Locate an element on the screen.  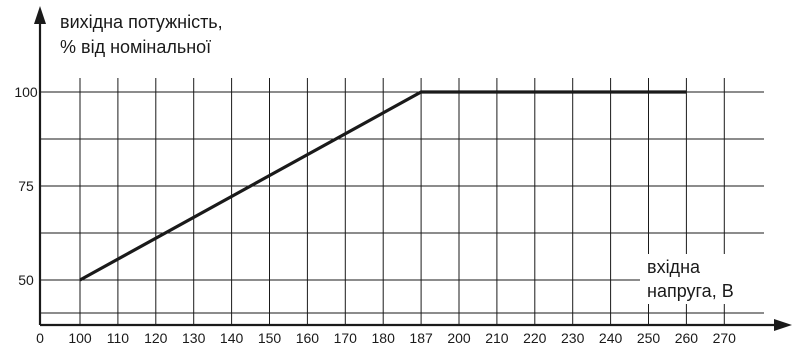
x-tick-label: 230 is located at coordinates (573, 338).